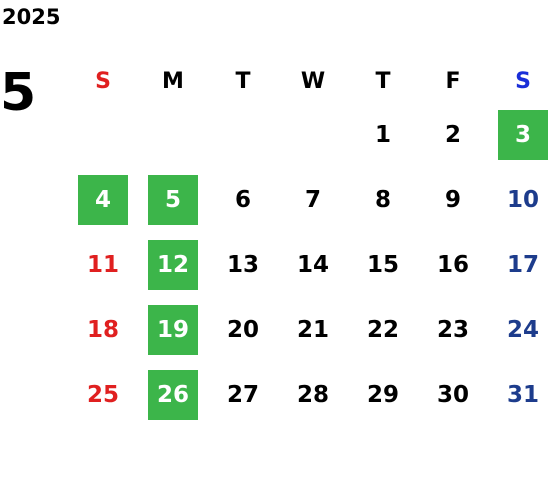 The image size is (548, 503). I want to click on day-cell: 20, so click(242, 329).